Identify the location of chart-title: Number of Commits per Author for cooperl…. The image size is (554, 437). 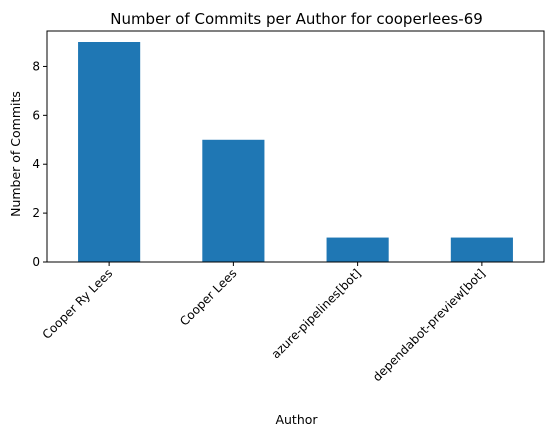
(296, 19).